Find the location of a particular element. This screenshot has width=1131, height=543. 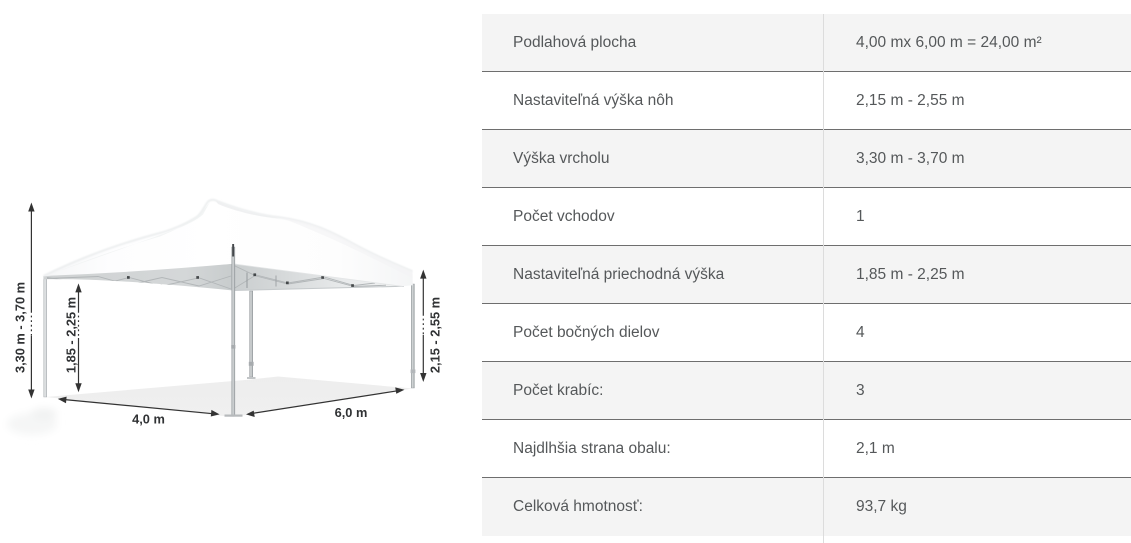

svg-text: 2,15 - 2,55 m is located at coordinates (435, 335).